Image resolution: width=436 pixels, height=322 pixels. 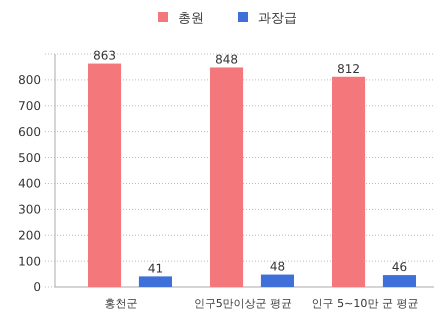 I want to click on x-tick-label: 인구5만이상군 평균, so click(x=243, y=303).